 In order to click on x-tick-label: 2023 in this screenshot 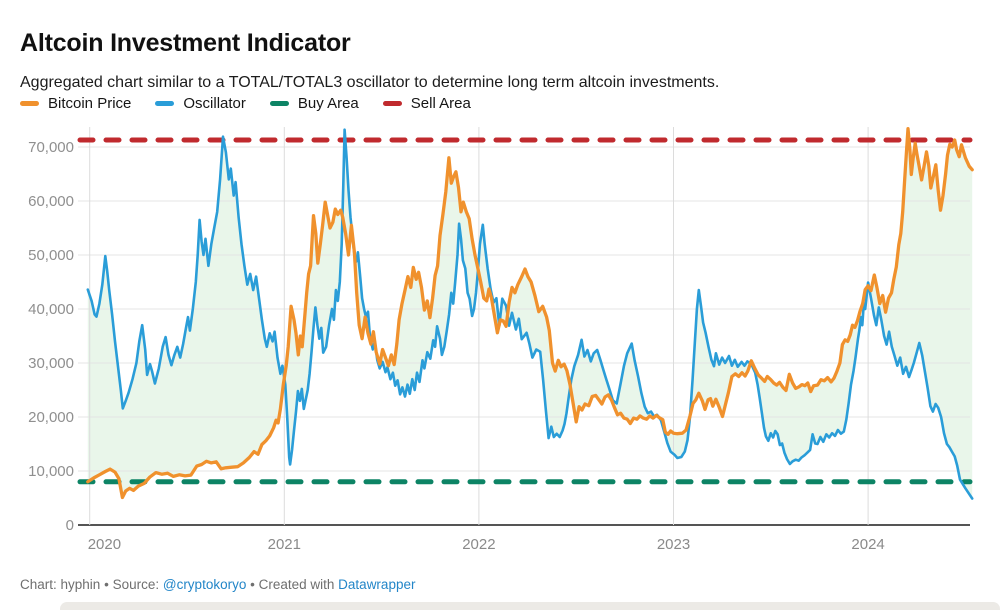, I will do `click(673, 544)`.